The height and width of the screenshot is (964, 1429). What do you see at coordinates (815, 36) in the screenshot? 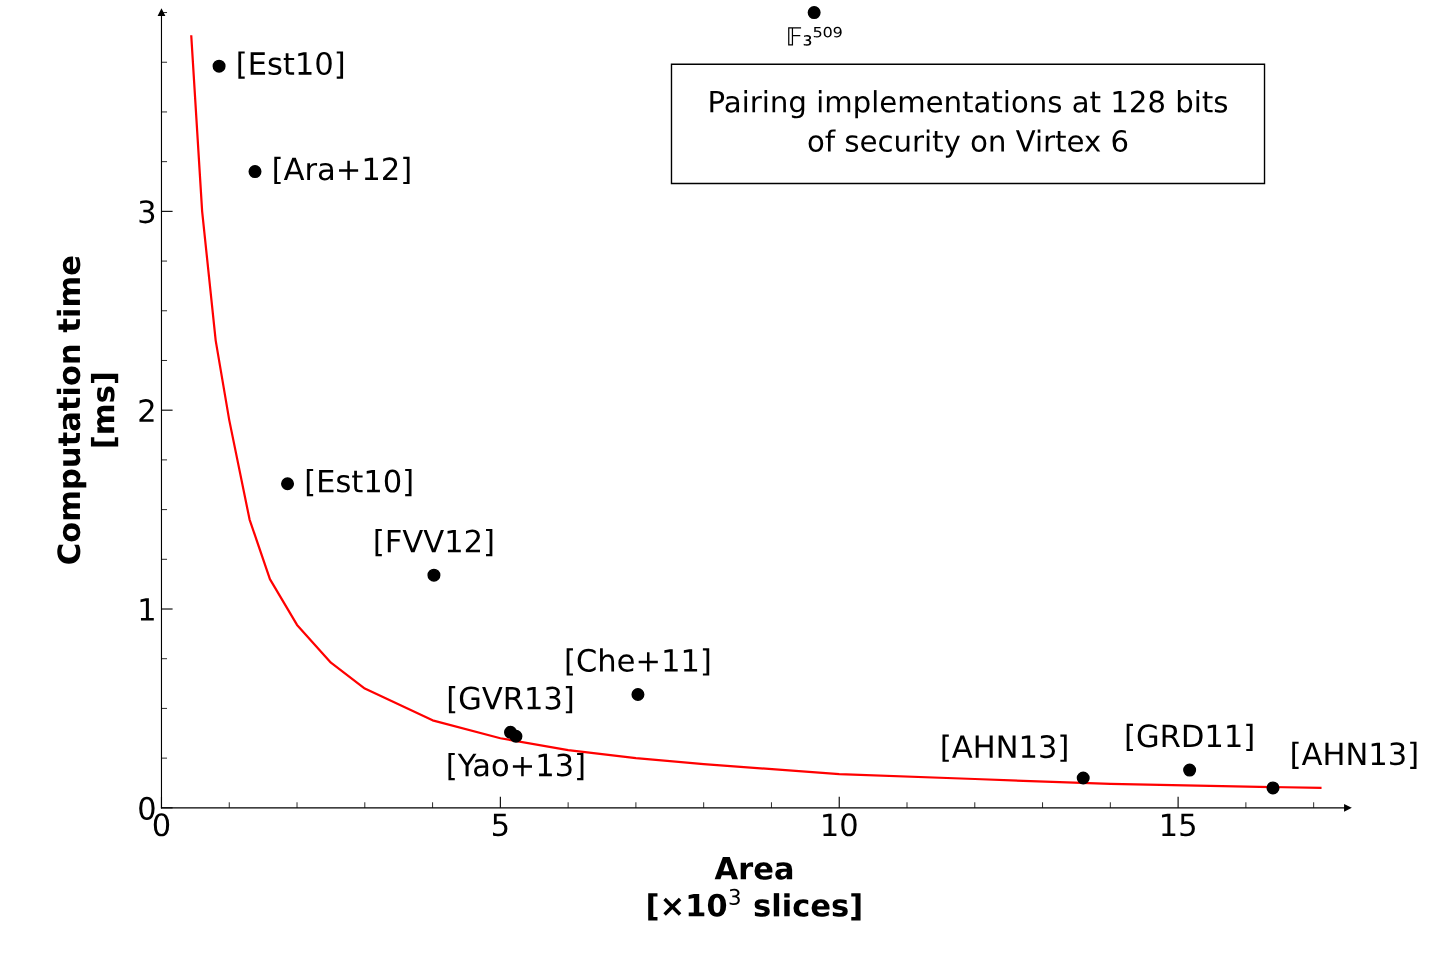
I see `annotation: 𝔽₃⁵⁰⁹` at bounding box center [815, 36].